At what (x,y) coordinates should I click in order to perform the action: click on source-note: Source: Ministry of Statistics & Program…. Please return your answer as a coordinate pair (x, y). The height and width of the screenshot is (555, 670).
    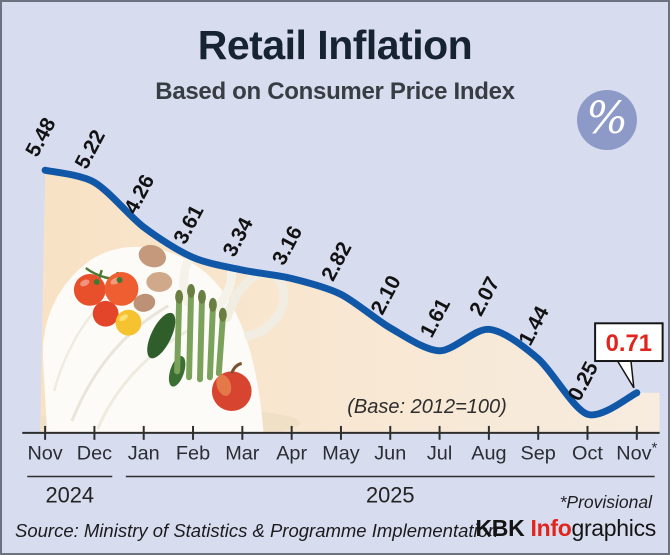
    Looking at the image, I should click on (257, 530).